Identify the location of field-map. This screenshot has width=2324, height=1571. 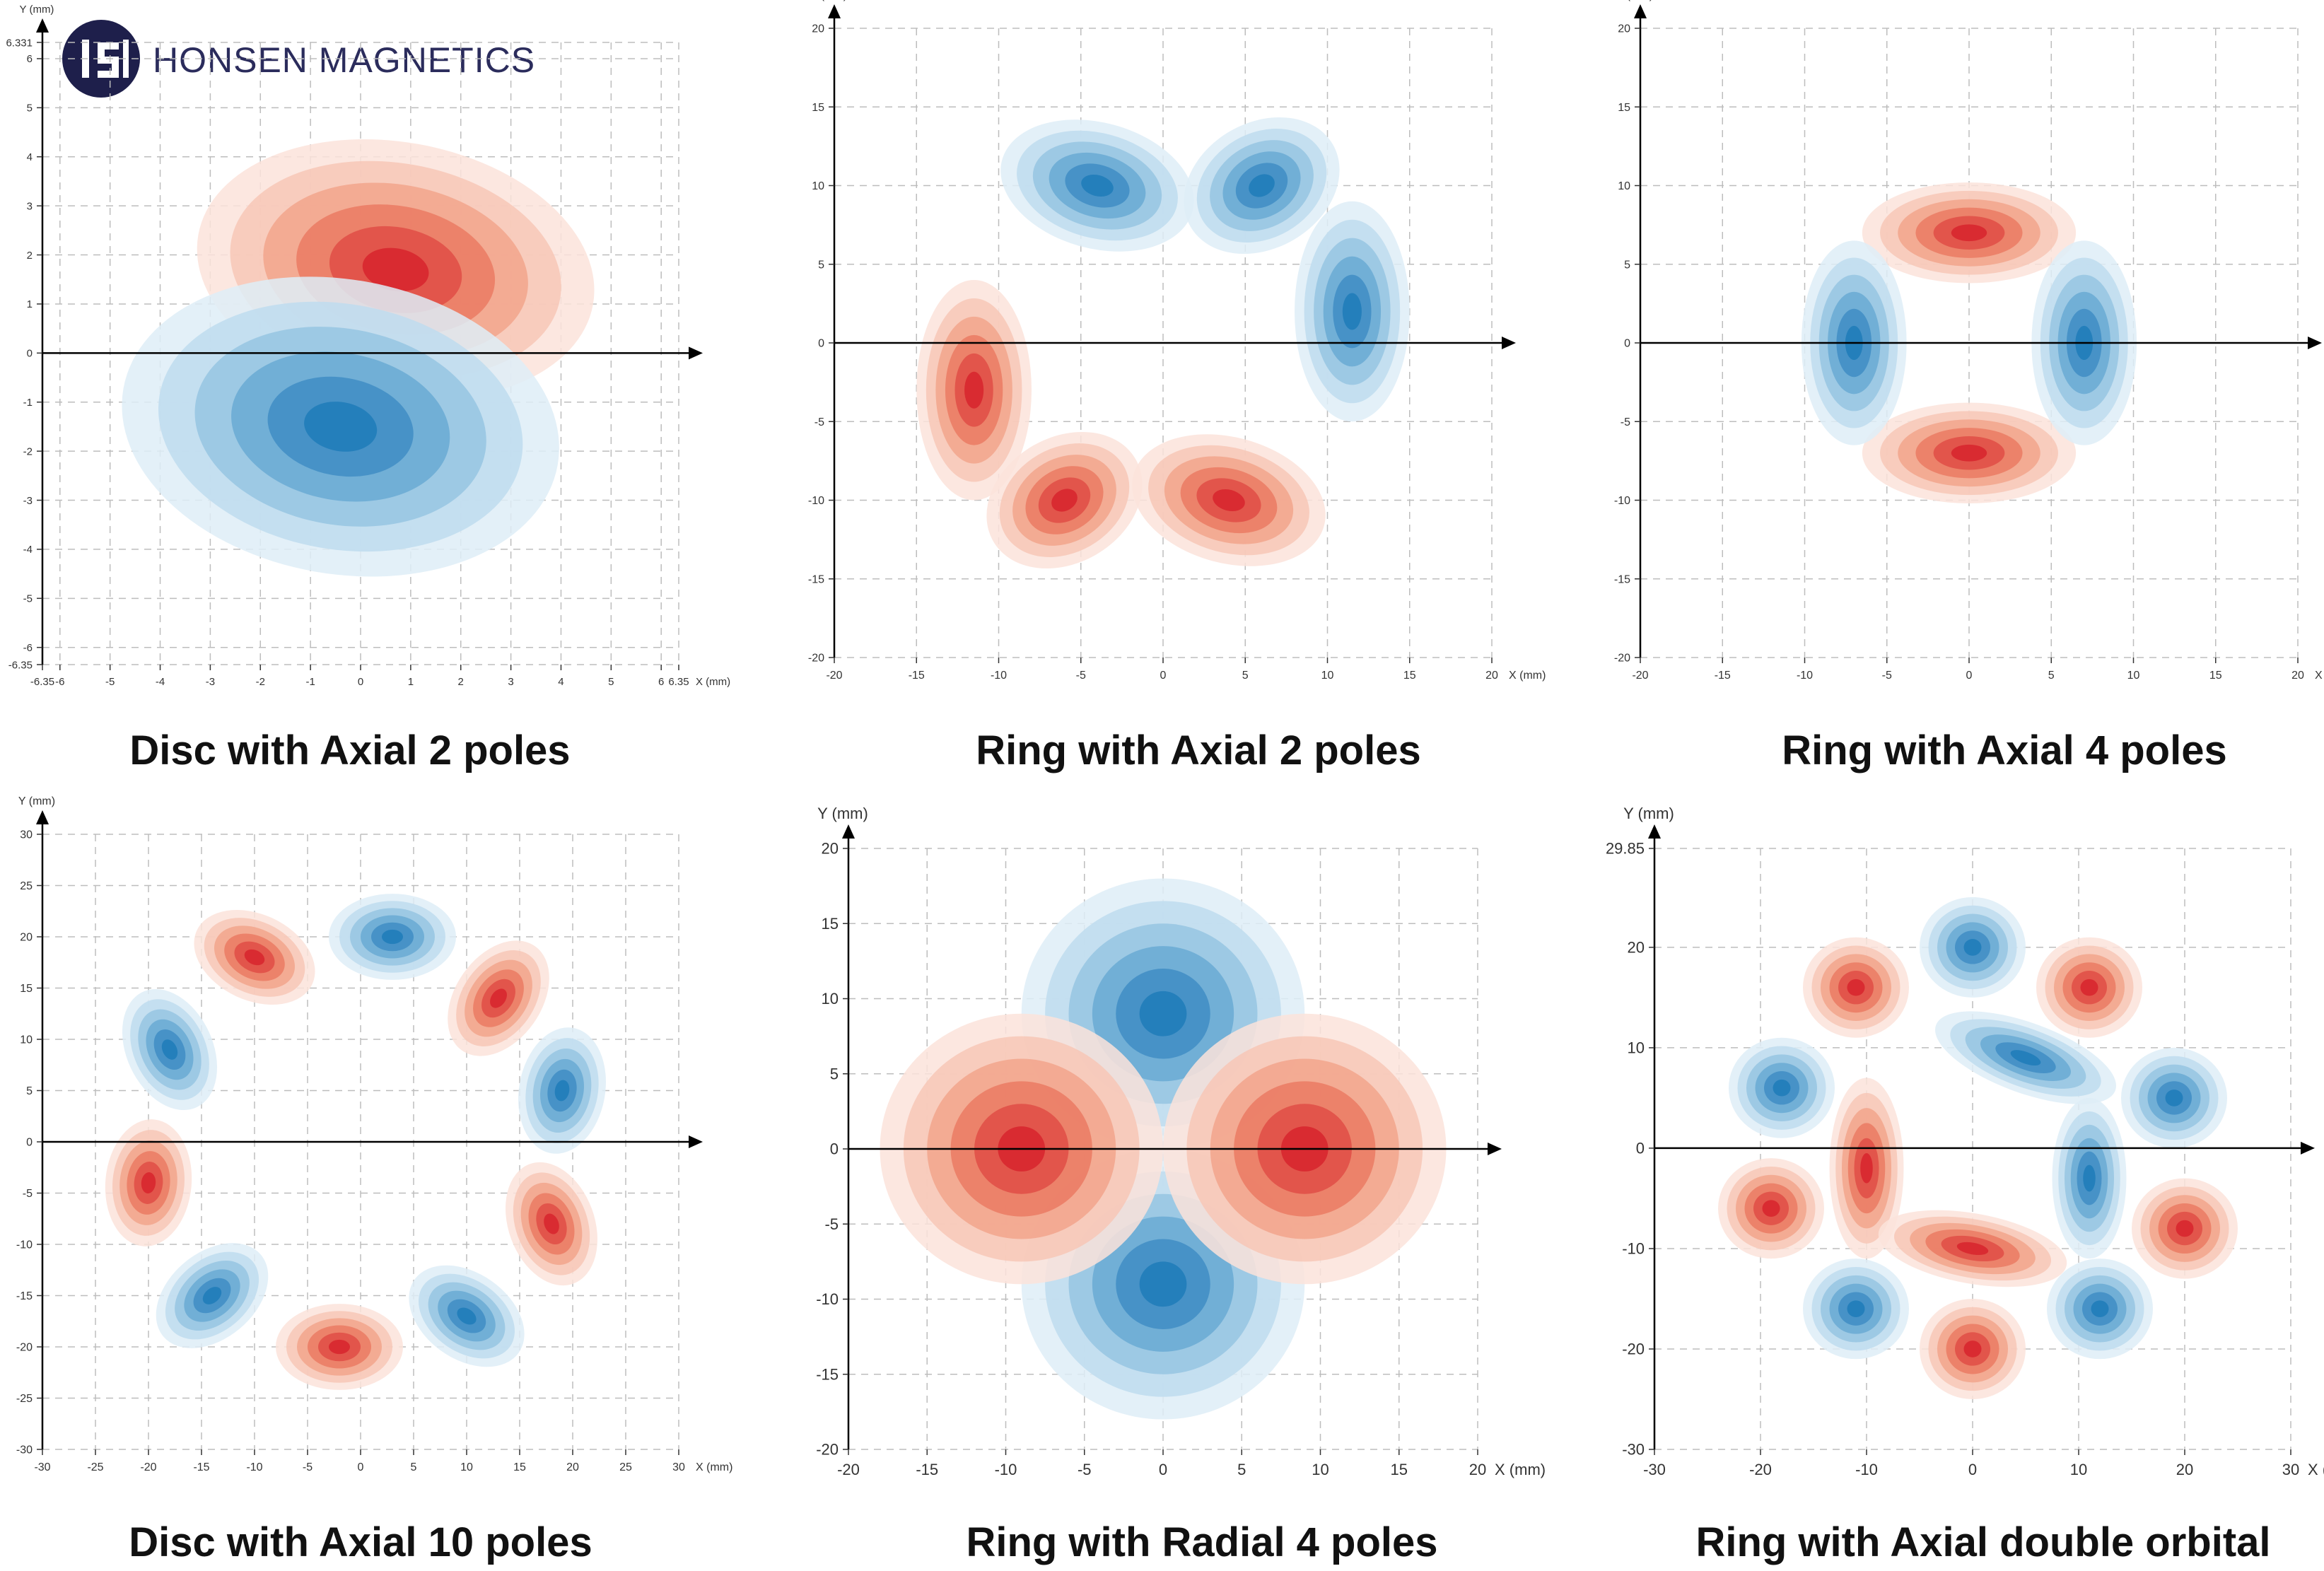
(1163, 1149).